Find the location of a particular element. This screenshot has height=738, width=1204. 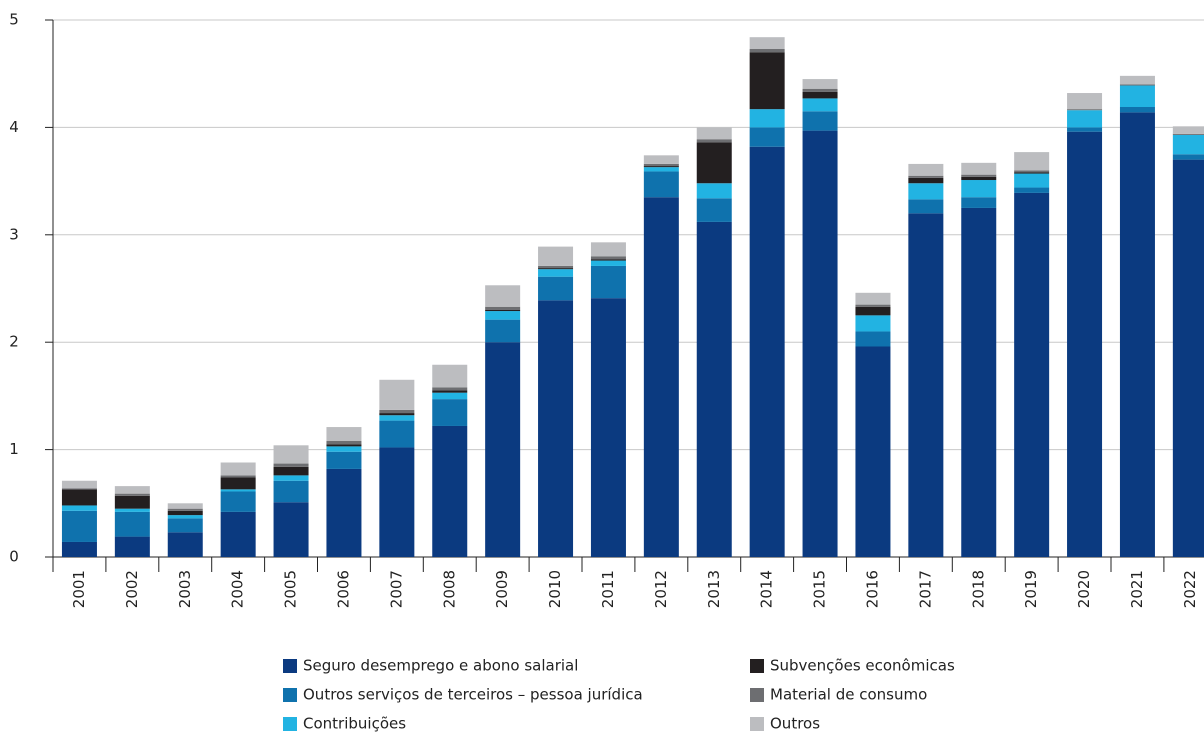

x-tick-label: 2017 is located at coordinates (925, 589).